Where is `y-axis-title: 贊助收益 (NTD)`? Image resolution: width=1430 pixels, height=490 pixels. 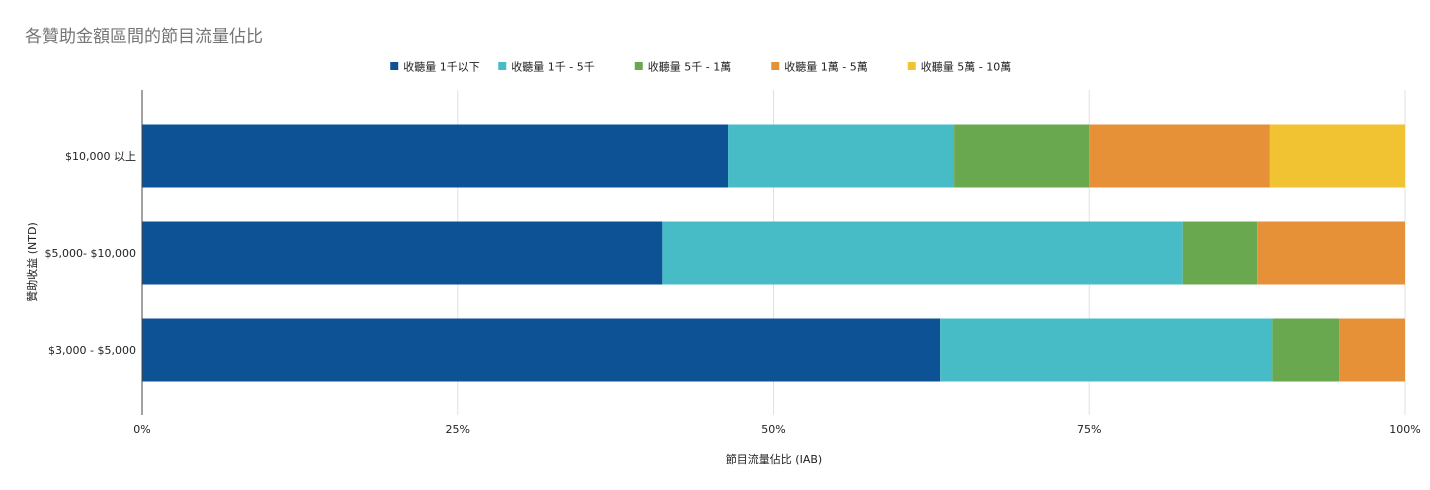
y-axis-title: 贊助收益 (NTD) is located at coordinates (32, 262).